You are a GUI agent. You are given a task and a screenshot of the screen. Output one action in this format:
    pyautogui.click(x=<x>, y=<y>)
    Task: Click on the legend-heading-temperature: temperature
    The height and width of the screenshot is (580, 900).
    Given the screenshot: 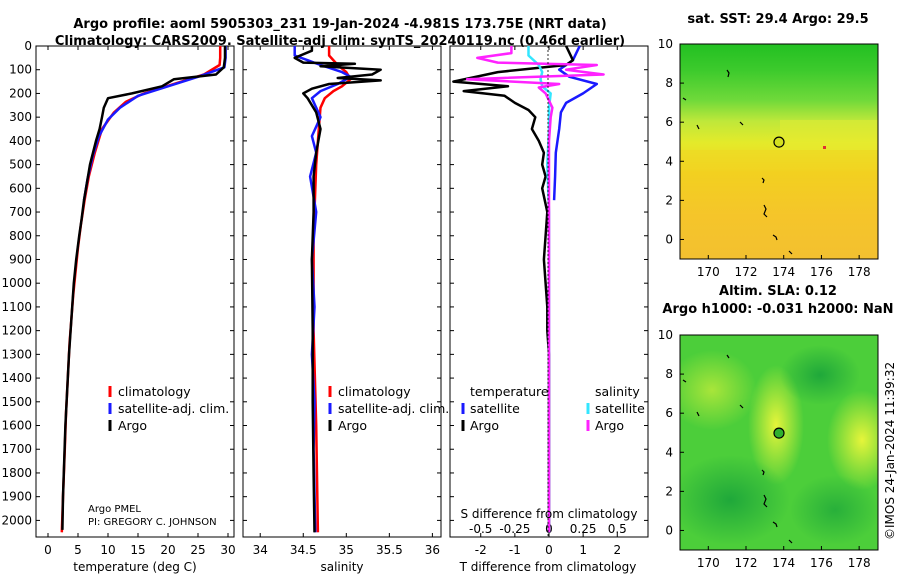 What is the action you would take?
    pyautogui.click(x=509, y=391)
    